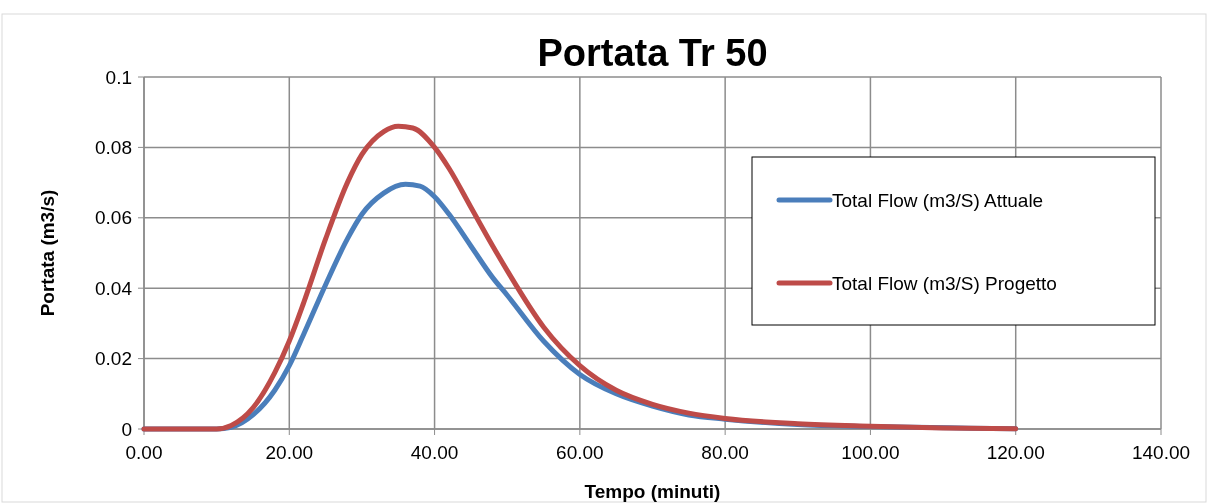  I want to click on y-tick-label: 0.1, so click(118, 77).